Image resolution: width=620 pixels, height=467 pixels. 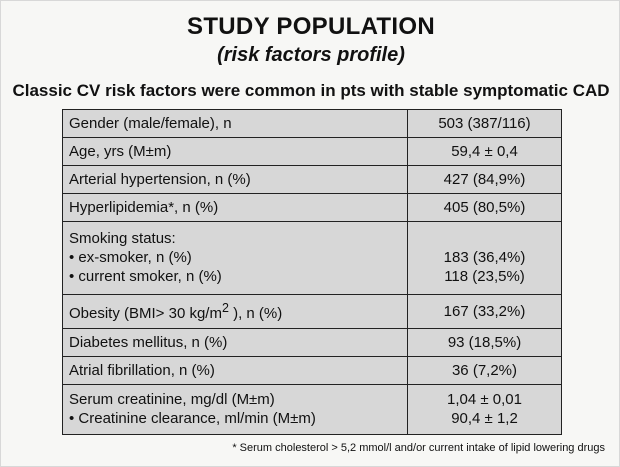 I want to click on sub-value: 183 (36,4%), so click(x=484, y=258).